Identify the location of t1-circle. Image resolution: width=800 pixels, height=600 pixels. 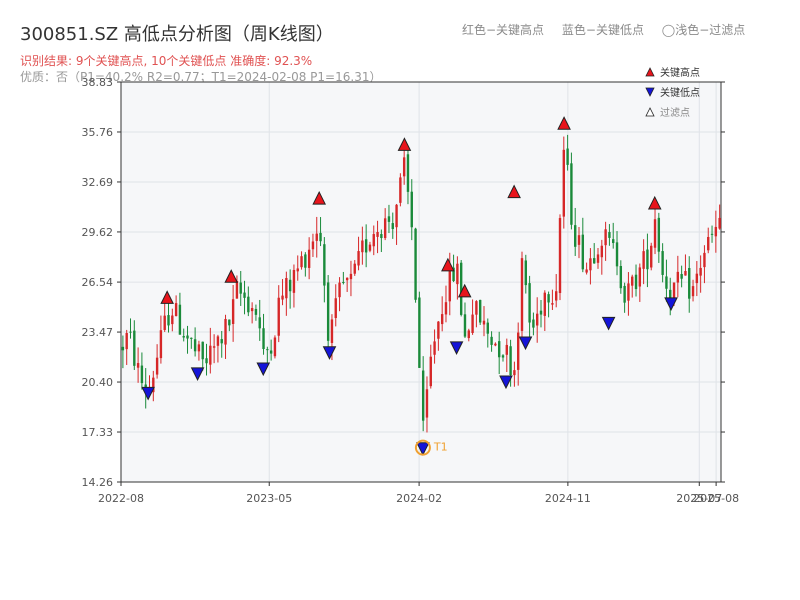
(422, 447).